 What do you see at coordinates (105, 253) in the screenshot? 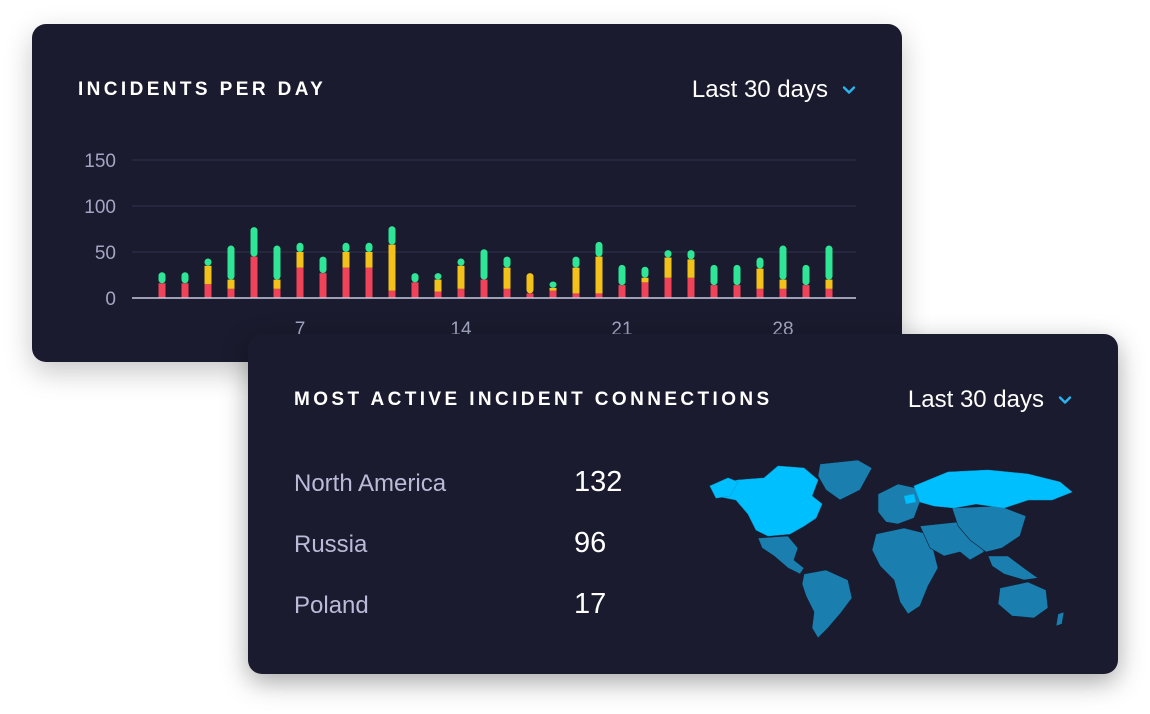
I see `y-tick-label: 50` at bounding box center [105, 253].